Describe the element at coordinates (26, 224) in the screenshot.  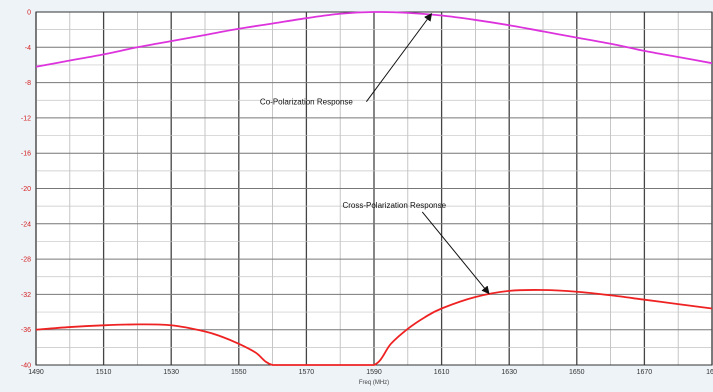
I see `y-tick-label: -24` at that location.